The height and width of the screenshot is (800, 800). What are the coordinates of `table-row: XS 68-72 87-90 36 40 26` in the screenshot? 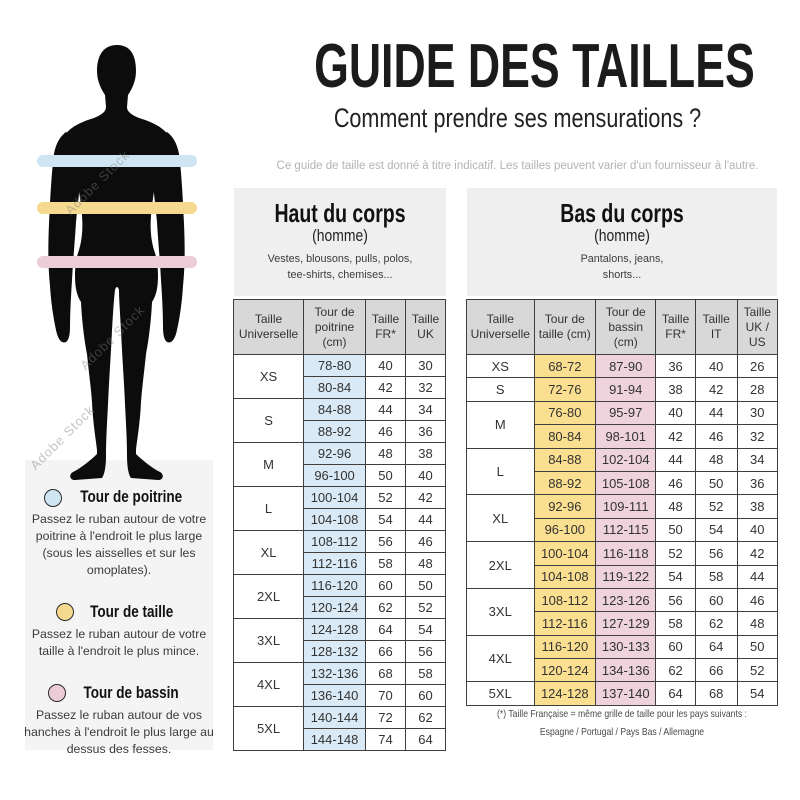 It's located at (622, 366).